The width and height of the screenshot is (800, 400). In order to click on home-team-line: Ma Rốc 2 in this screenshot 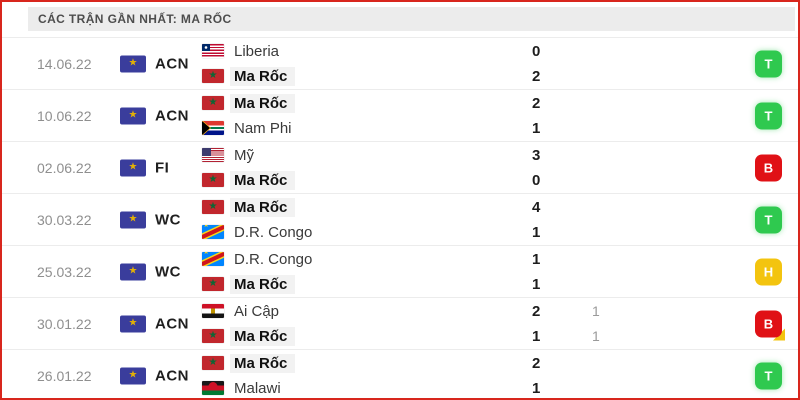, I will do `click(470, 103)`.